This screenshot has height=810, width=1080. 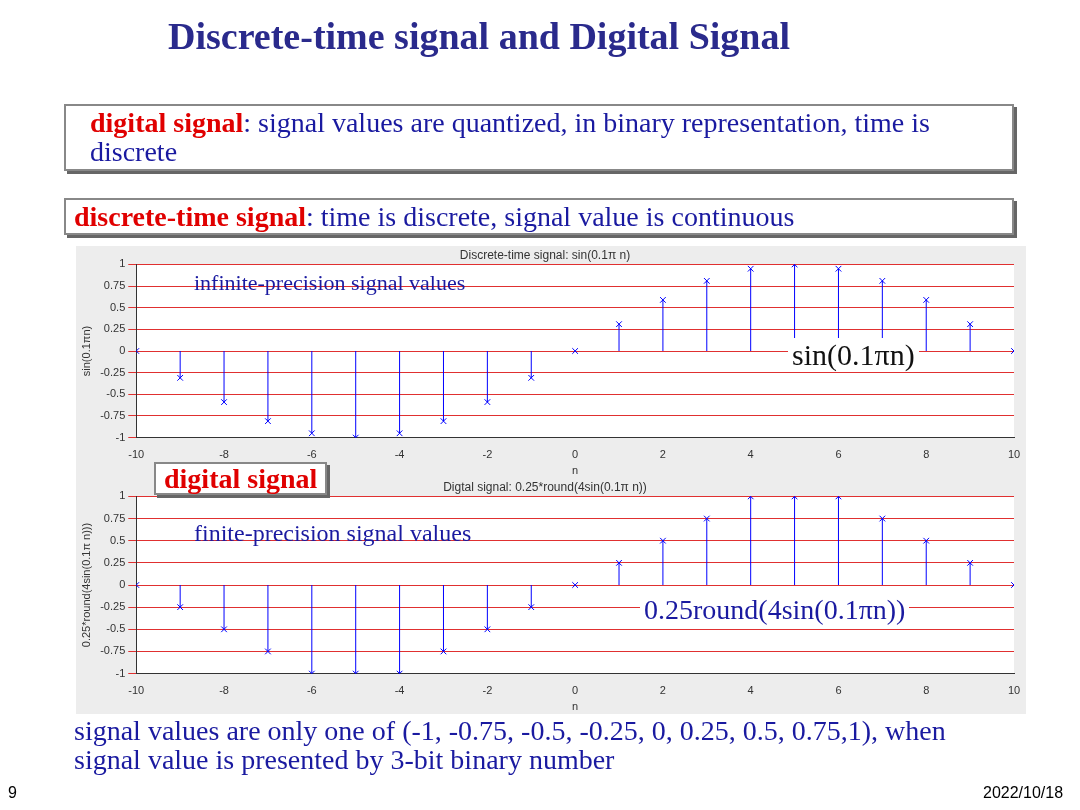 What do you see at coordinates (85, 351) in the screenshot?
I see `y-axis-title: sin(0.1πn)` at bounding box center [85, 351].